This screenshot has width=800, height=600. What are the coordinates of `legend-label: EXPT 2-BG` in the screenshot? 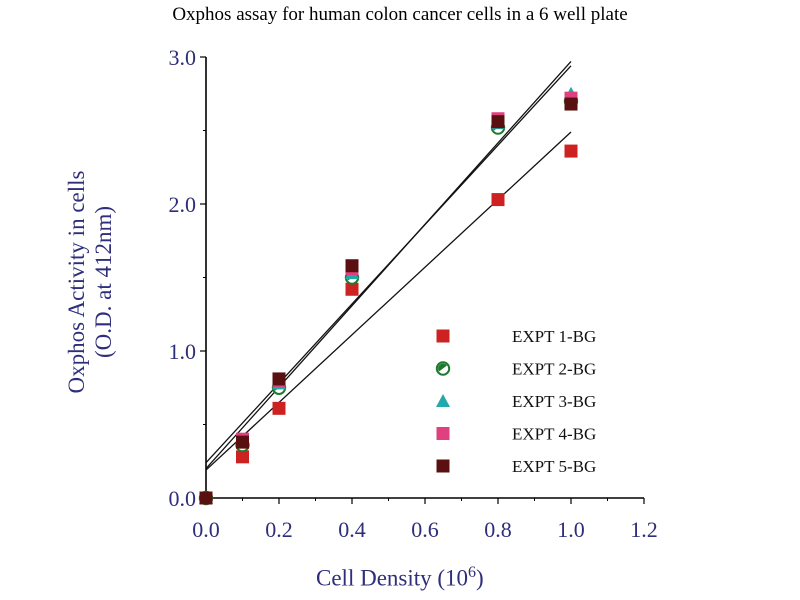 It's located at (554, 369).